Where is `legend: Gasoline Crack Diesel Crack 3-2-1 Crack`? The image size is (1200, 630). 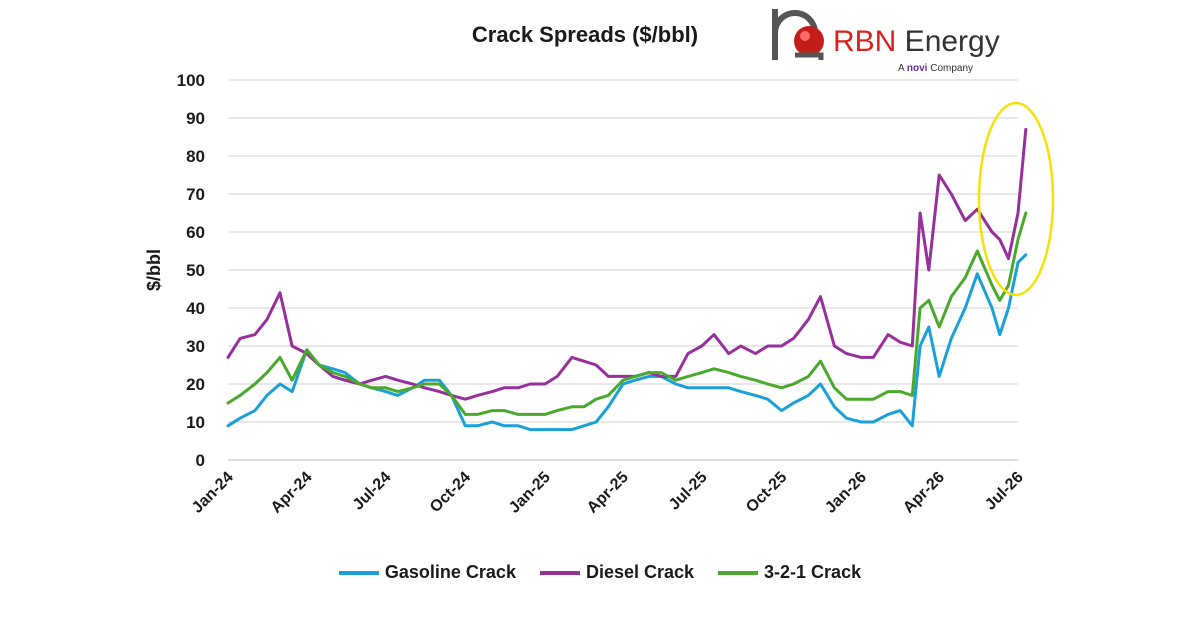
legend: Gasoline Crack Diesel Crack 3-2-1 Crack is located at coordinates (600, 572).